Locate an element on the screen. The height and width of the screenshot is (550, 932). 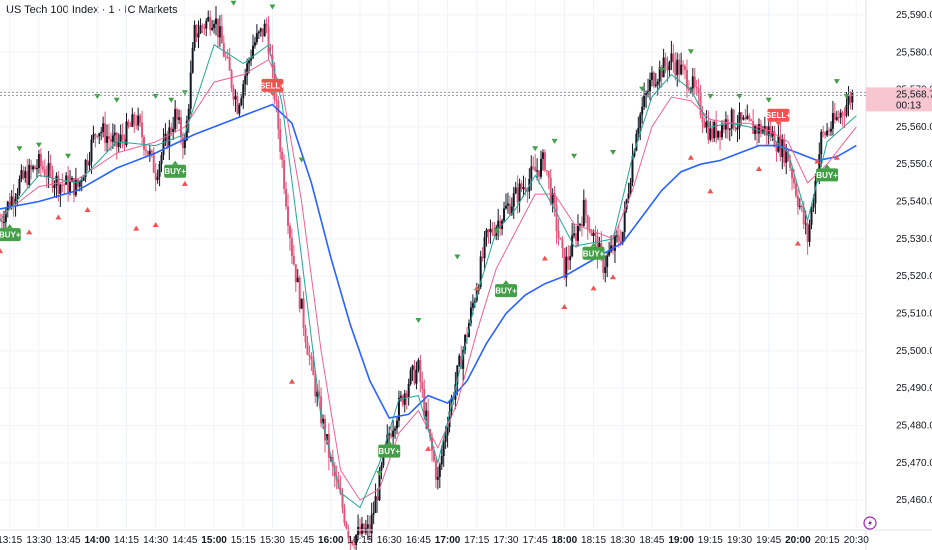
lightning-icon is located at coordinates (870, 523).